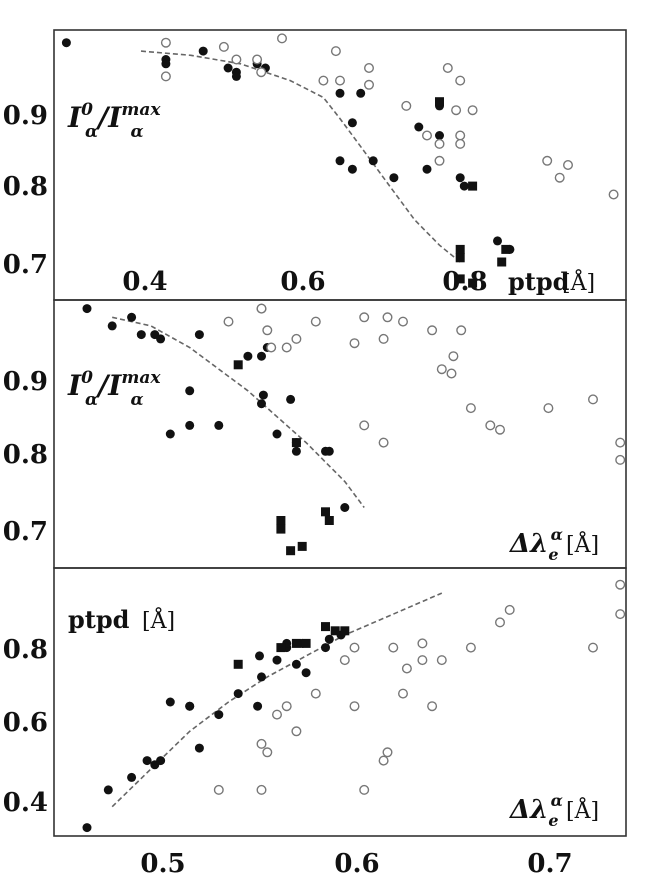  Describe the element at coordinates (158, 620) in the screenshot. I see `panel3-ylabel-unit: [Å]` at that location.